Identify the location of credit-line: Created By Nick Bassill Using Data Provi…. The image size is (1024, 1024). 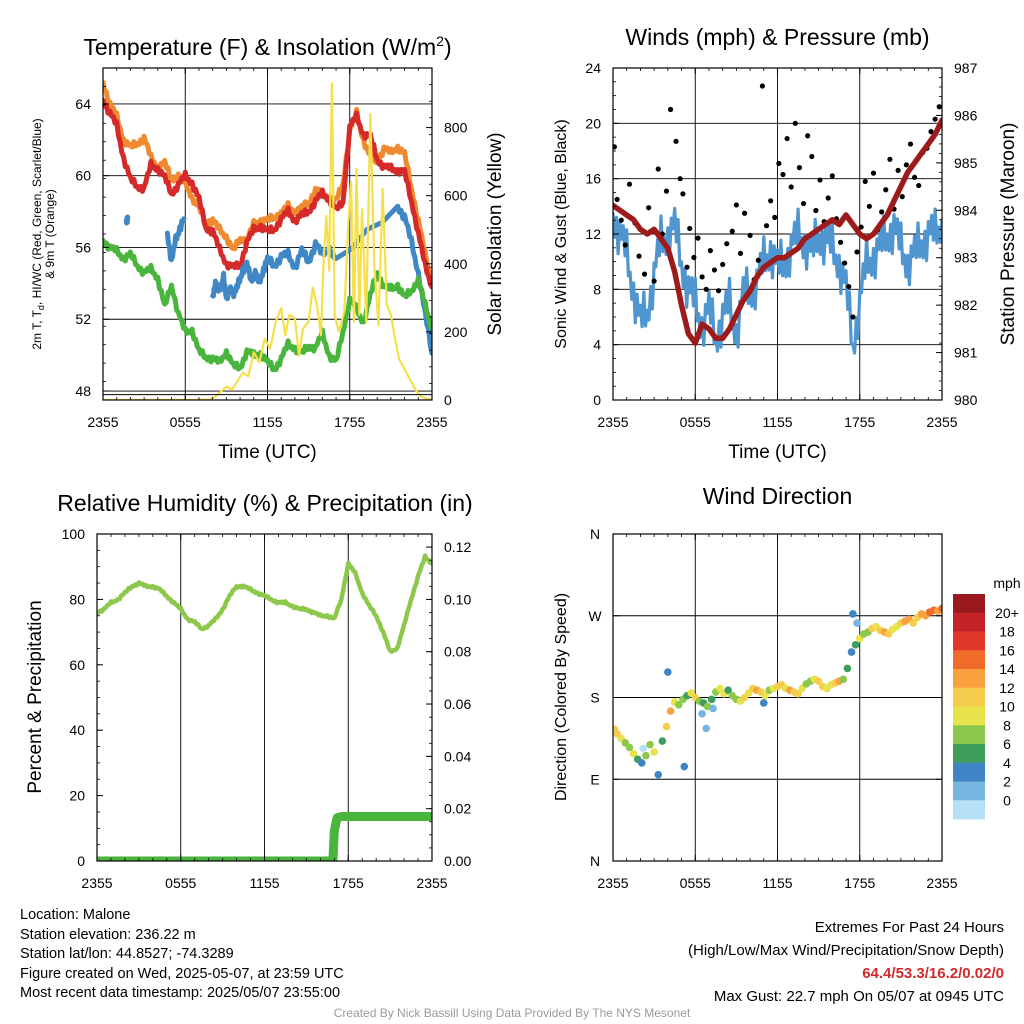
(512, 1013).